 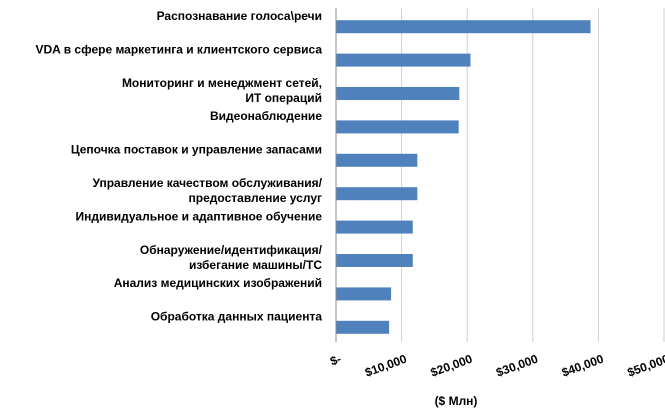 I want to click on x-tick-label: $20,000, so click(x=452, y=366).